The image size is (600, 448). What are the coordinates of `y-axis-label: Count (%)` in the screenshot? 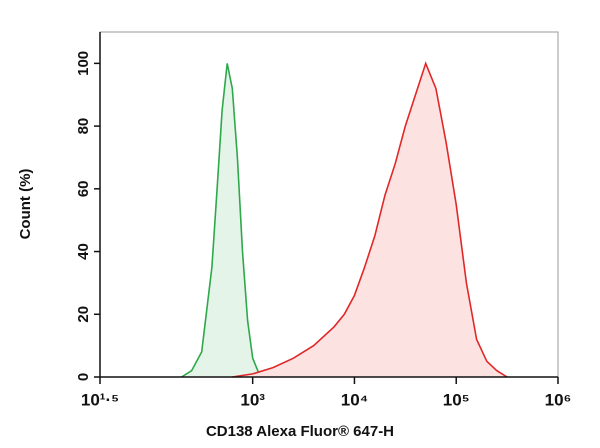 It's located at (25, 204).